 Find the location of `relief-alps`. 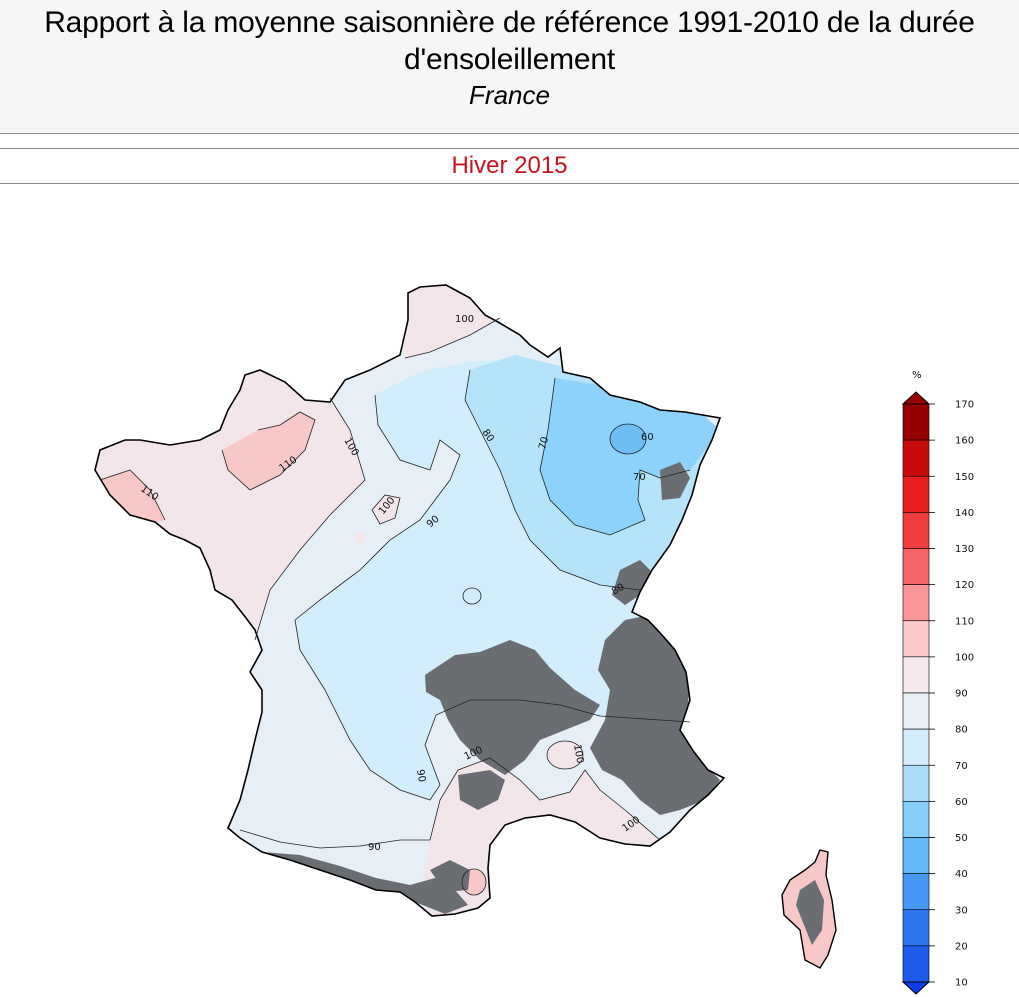

relief-alps is located at coordinates (655, 715).